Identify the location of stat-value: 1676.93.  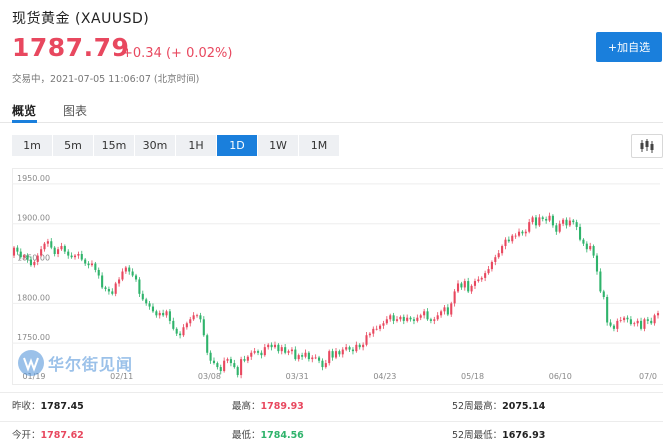
(524, 435).